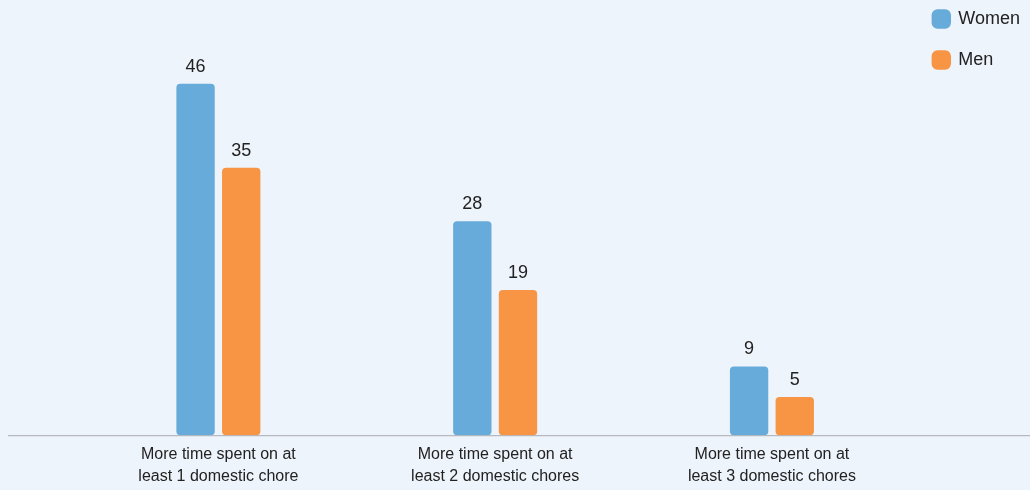 This screenshot has height=490, width=1030. I want to click on data-label: 46, so click(195, 65).